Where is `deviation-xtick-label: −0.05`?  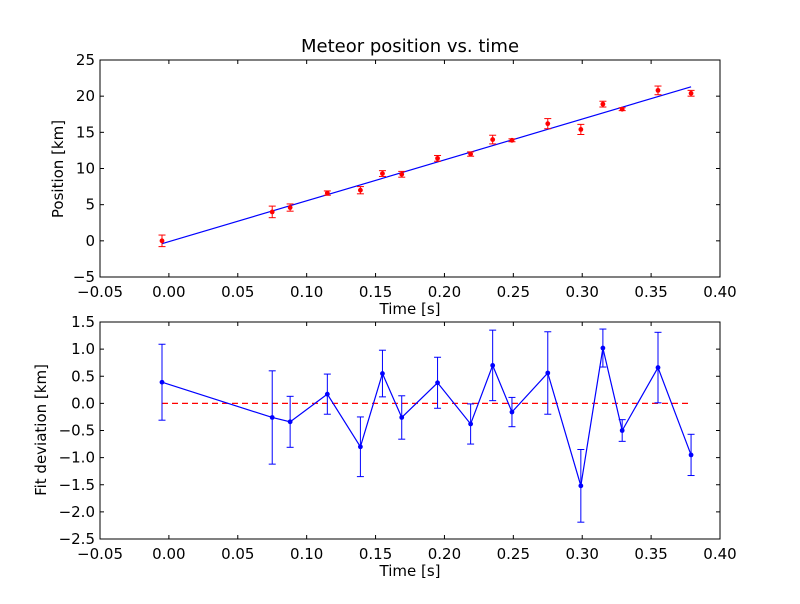
deviation-xtick-label: −0.05 is located at coordinates (100, 554).